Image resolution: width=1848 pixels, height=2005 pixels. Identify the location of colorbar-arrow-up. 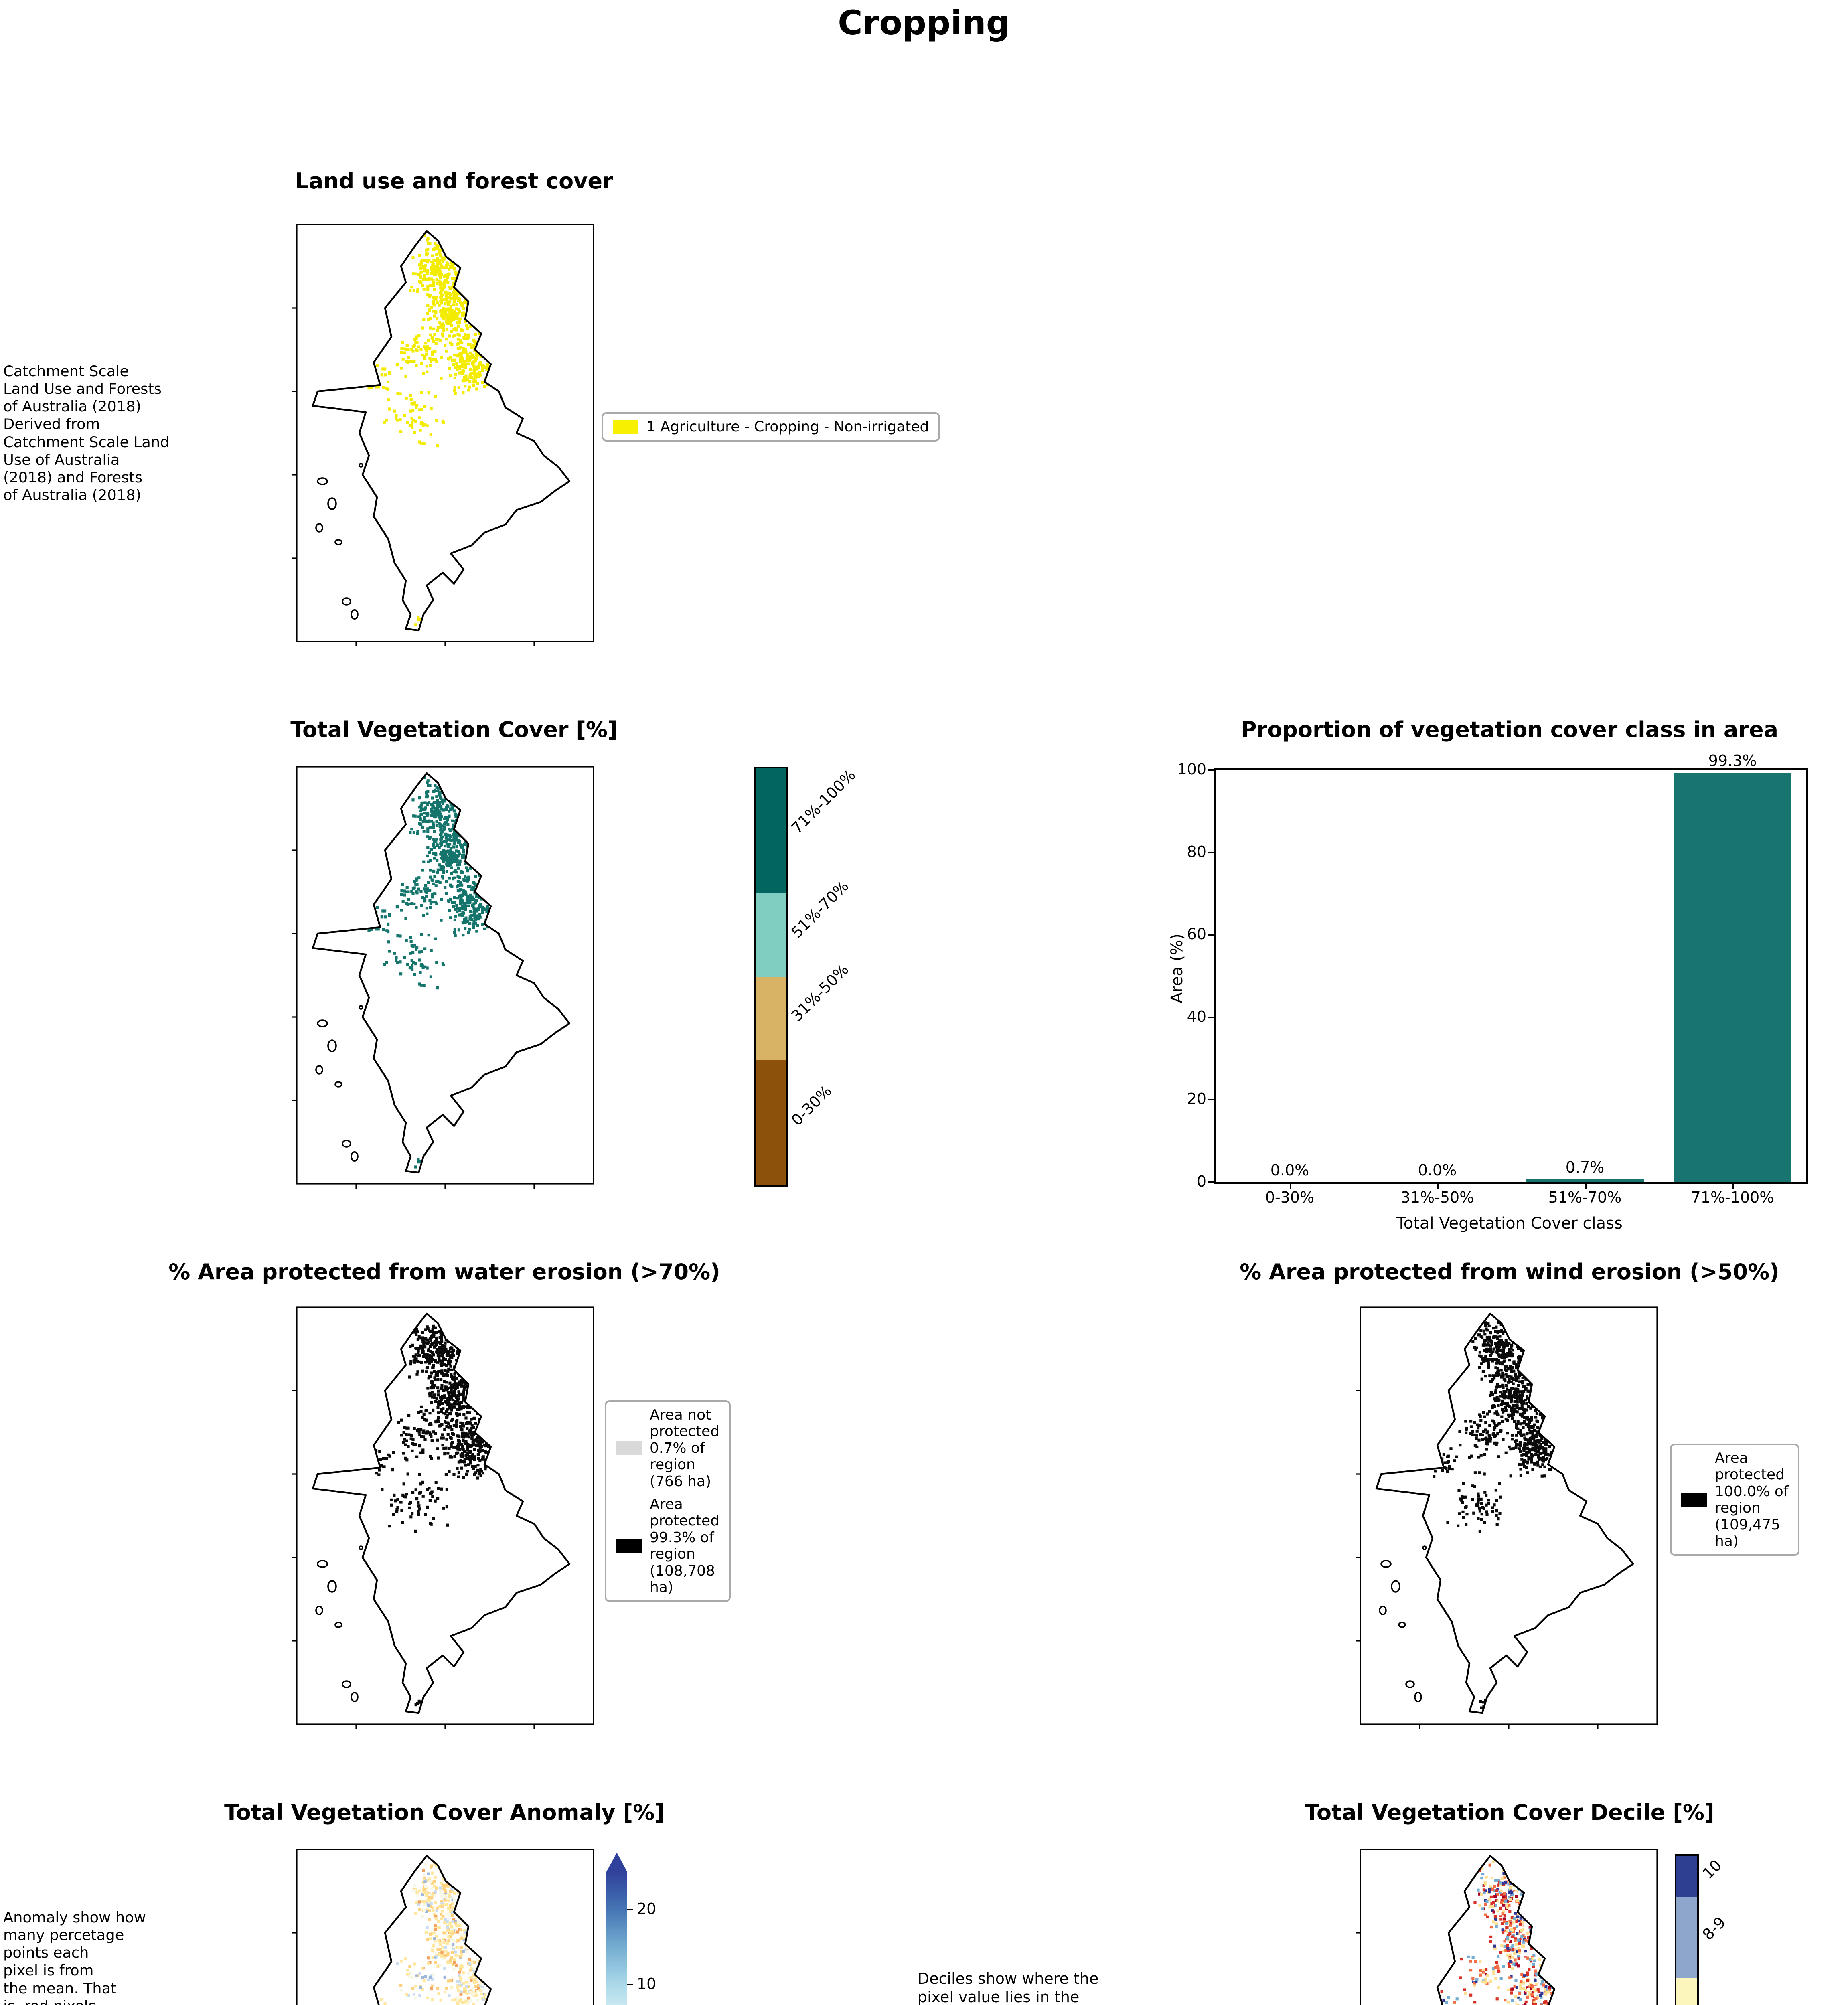
(616, 1862).